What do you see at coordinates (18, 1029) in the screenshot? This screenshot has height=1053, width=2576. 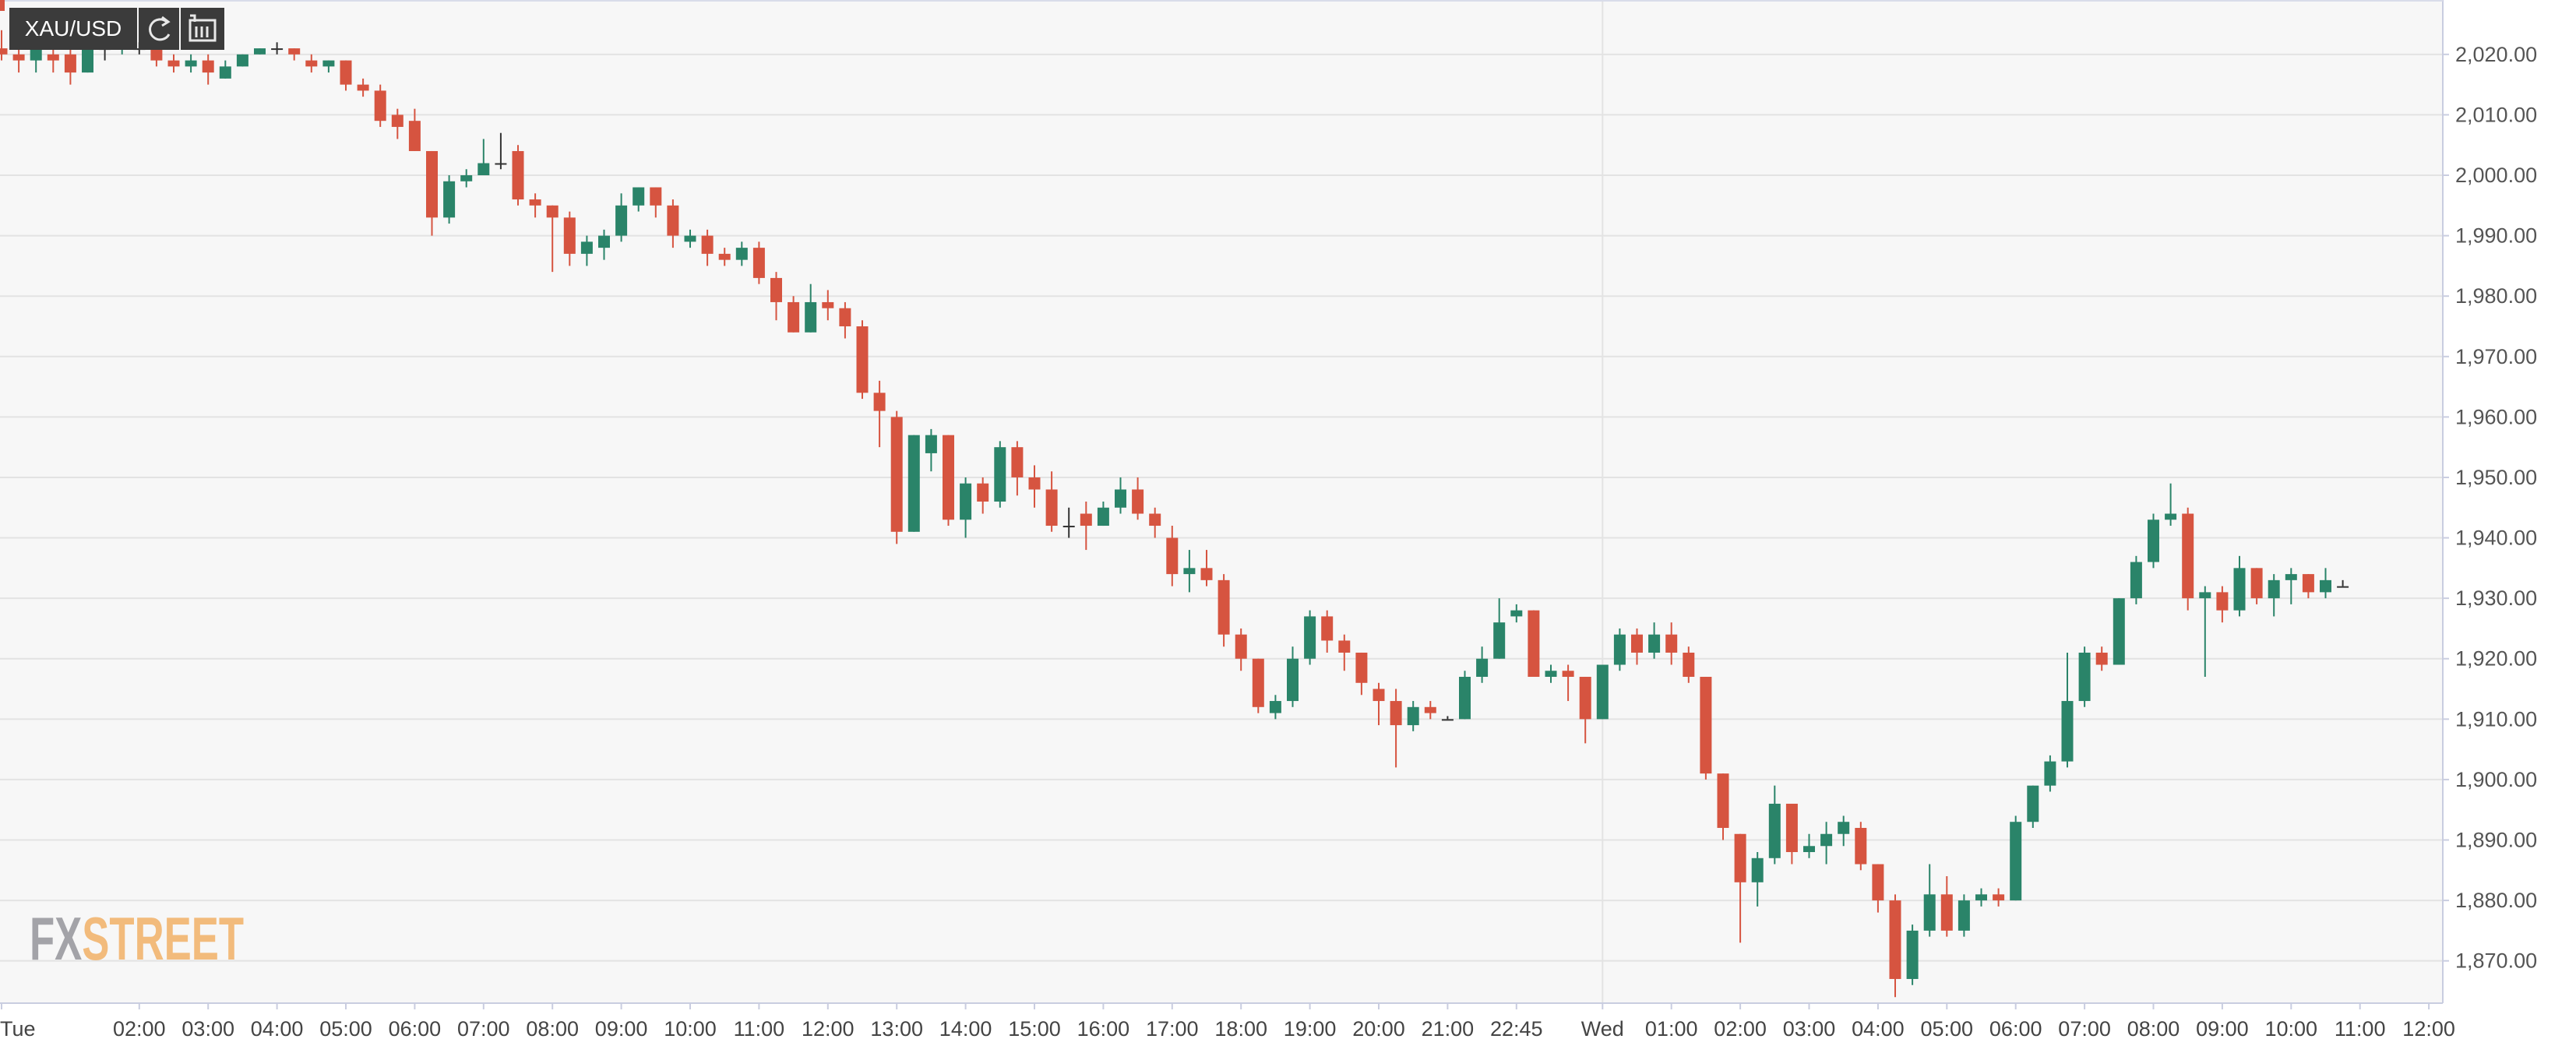 I see `x-tick-label: Tue` at bounding box center [18, 1029].